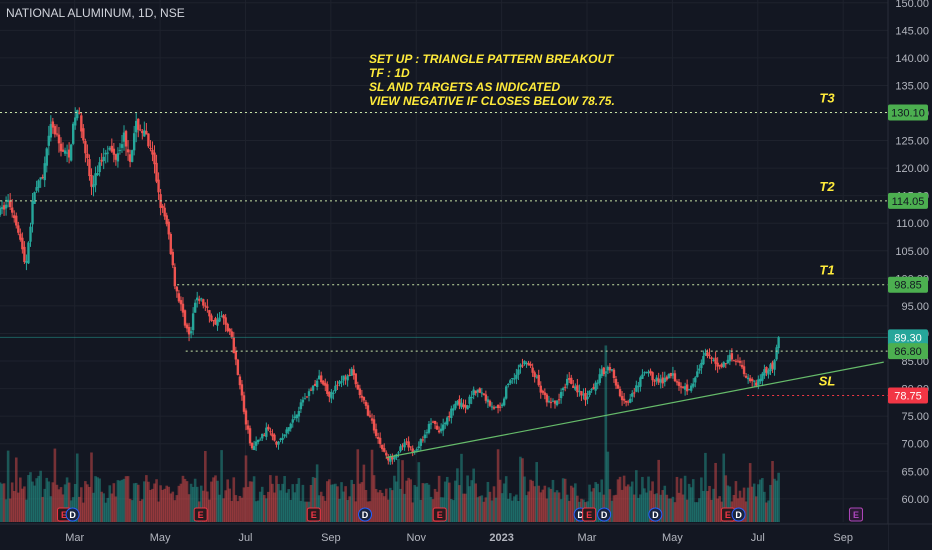 The image size is (932, 550). I want to click on price-label-breakout-bg, so click(908, 351).